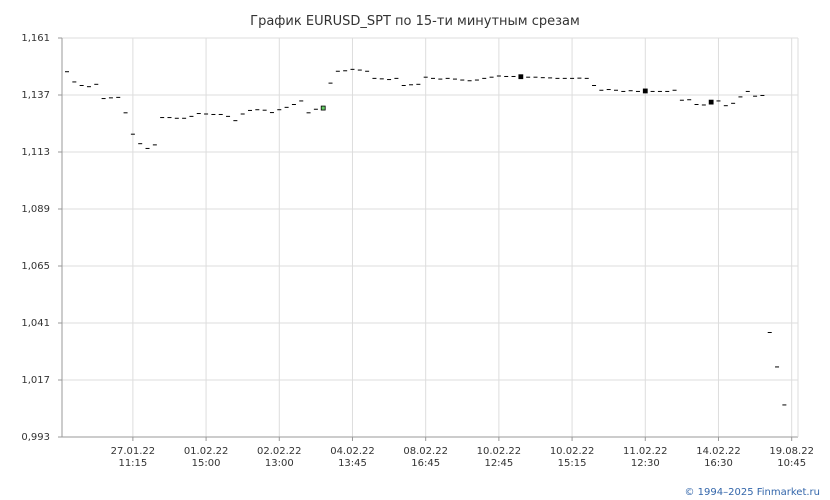 The width and height of the screenshot is (830, 500). Describe the element at coordinates (206, 451) in the screenshot. I see `x-tick-date: 01.02.22` at that location.